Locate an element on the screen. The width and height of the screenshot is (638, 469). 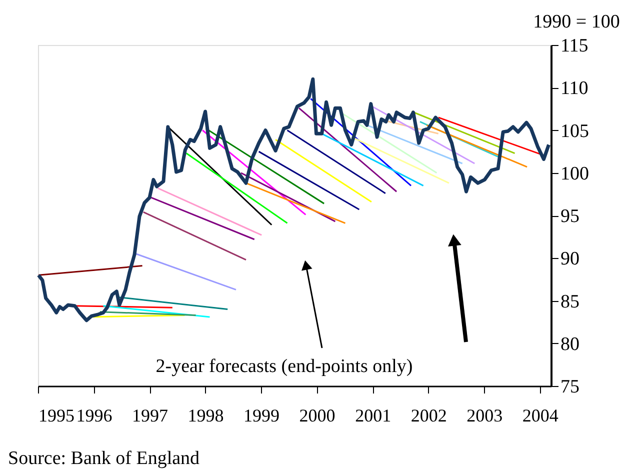
annotation: 2-year forecasts (end-points only) is located at coordinates (284, 366).